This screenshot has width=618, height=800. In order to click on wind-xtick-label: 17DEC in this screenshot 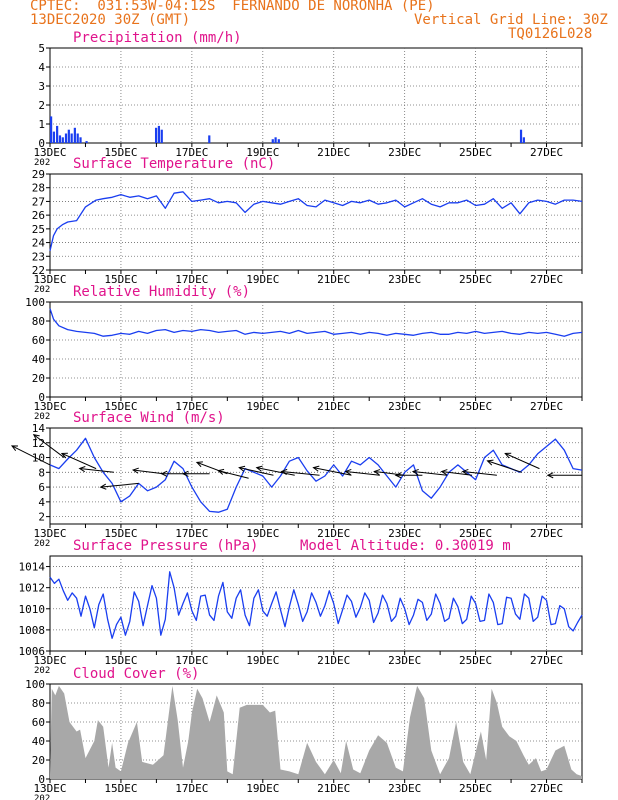, I will do `click(191, 533)`.